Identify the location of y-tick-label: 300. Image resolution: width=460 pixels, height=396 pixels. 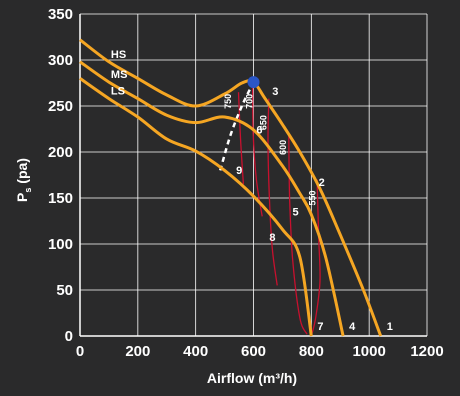
(60, 60).